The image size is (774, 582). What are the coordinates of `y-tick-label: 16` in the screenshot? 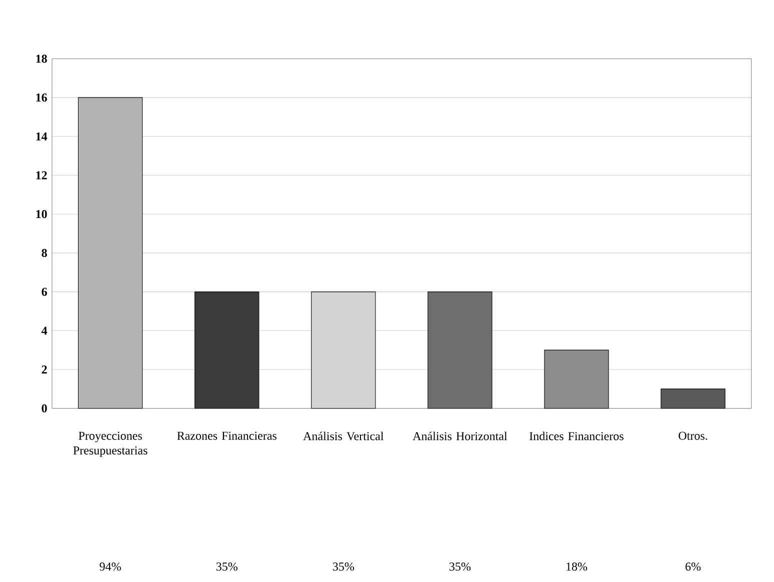 It's located at (41, 98).